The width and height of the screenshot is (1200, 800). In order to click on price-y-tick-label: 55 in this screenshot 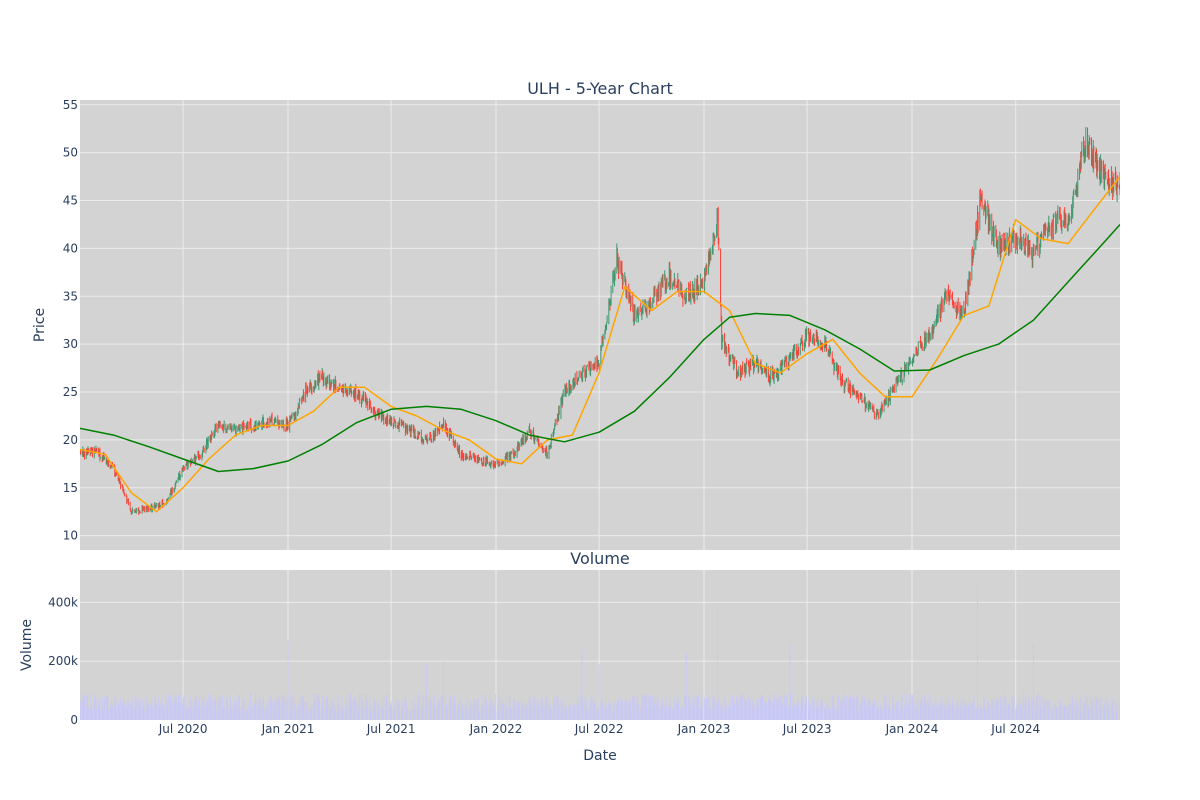, I will do `click(70, 105)`.